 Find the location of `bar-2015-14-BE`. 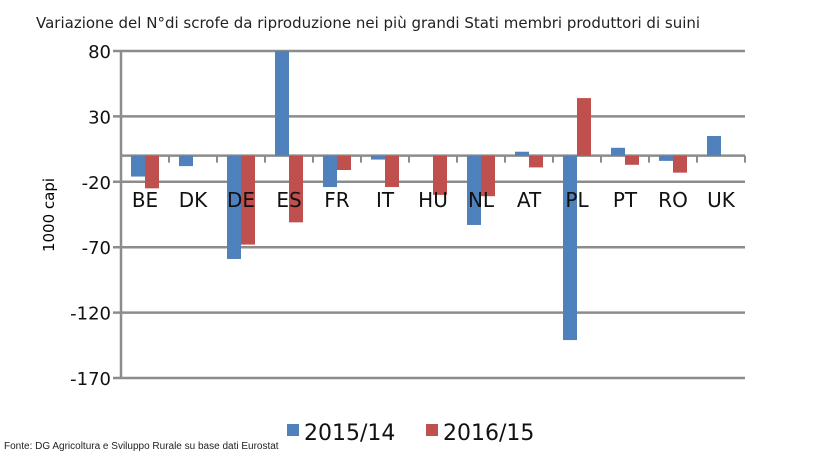

bar-2015-14-BE is located at coordinates (138, 166).